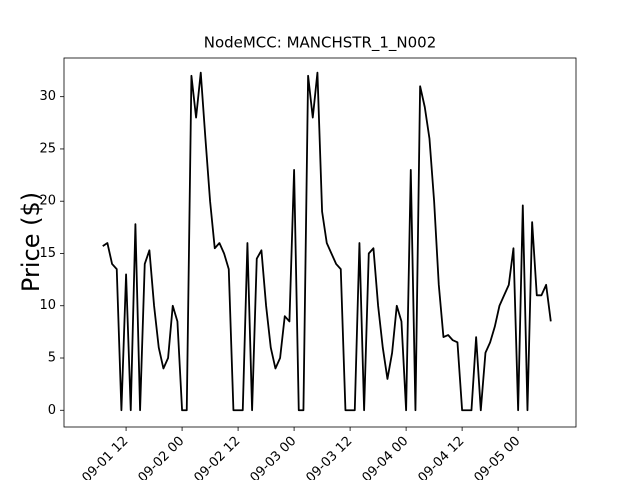 Image resolution: width=640 pixels, height=480 pixels. What do you see at coordinates (217, 457) in the screenshot?
I see `x-tick-label: 09-02 12` at bounding box center [217, 457].